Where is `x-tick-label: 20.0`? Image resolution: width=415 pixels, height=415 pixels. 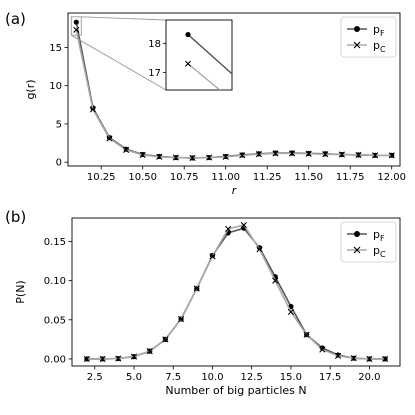 x-tick-label: 20.0 is located at coordinates (369, 377).